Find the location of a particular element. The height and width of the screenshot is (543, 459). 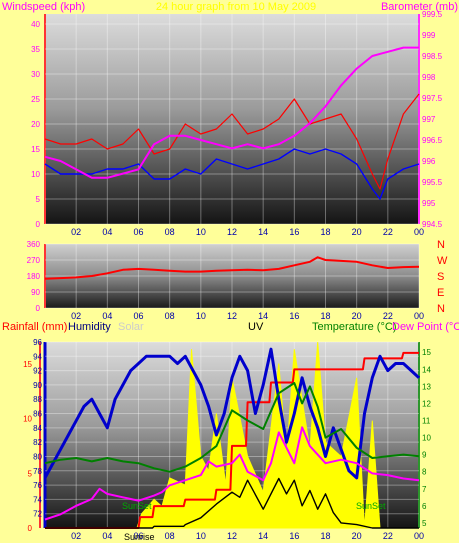

temperature-axis-title: Temperature (°C) is located at coordinates (354, 327).